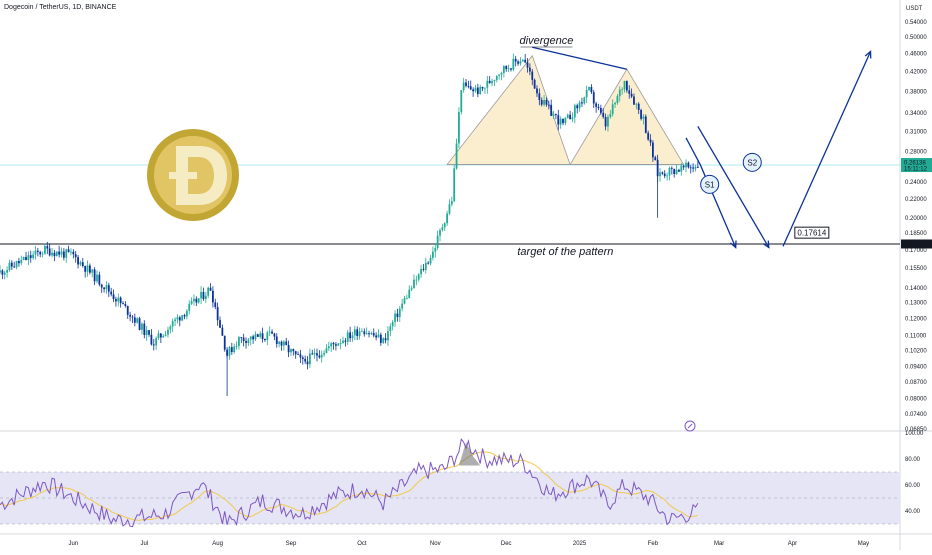 Image resolution: width=932 pixels, height=555 pixels. Describe the element at coordinates (914, 434) in the screenshot. I see `rsi-tick-label: 100.00` at that location.